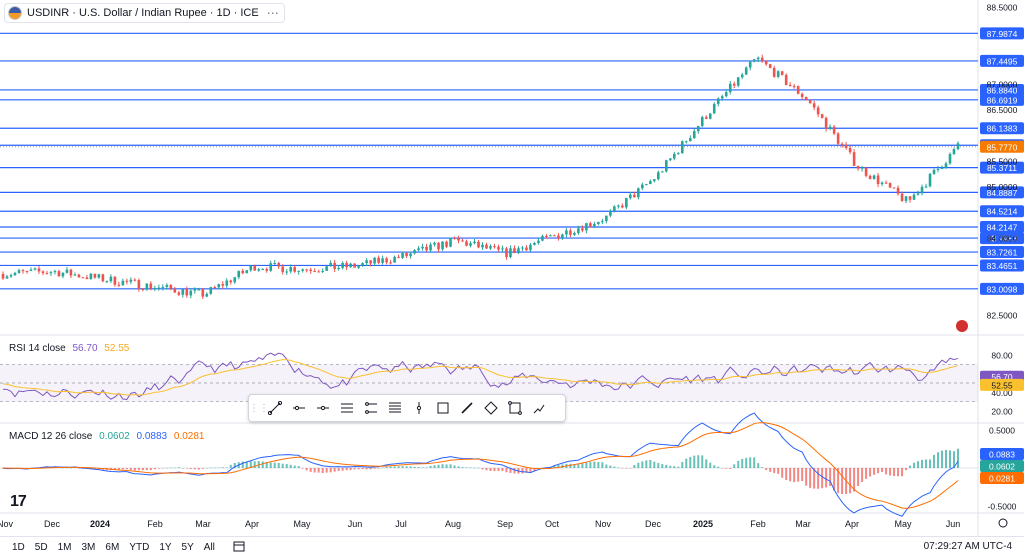 The width and height of the screenshot is (1024, 558). Describe the element at coordinates (515, 408) in the screenshot. I see `path-icon` at that location.